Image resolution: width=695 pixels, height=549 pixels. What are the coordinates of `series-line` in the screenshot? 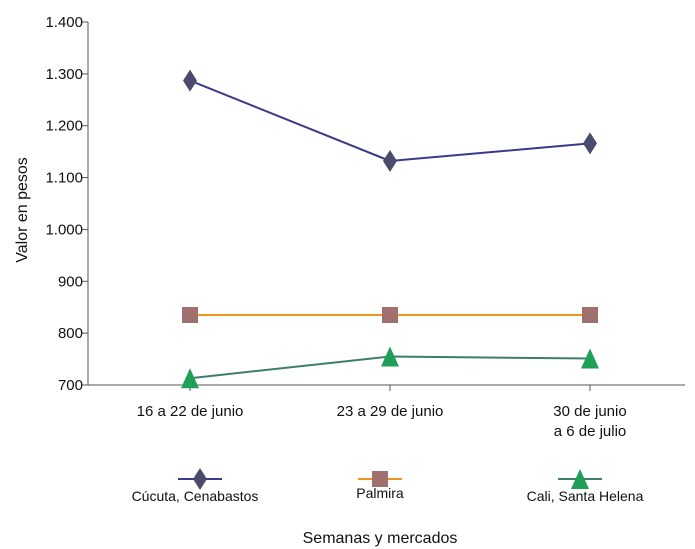 It's located at (390, 120).